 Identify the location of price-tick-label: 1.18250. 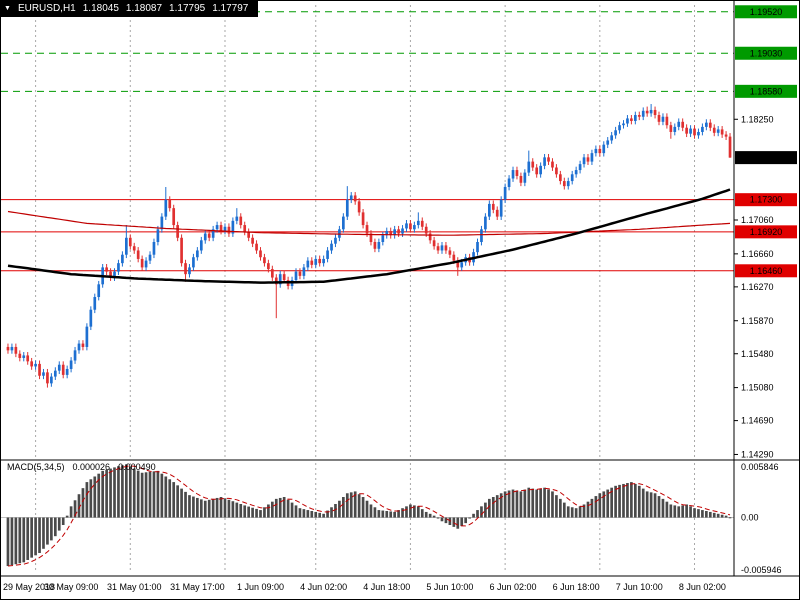
(757, 119).